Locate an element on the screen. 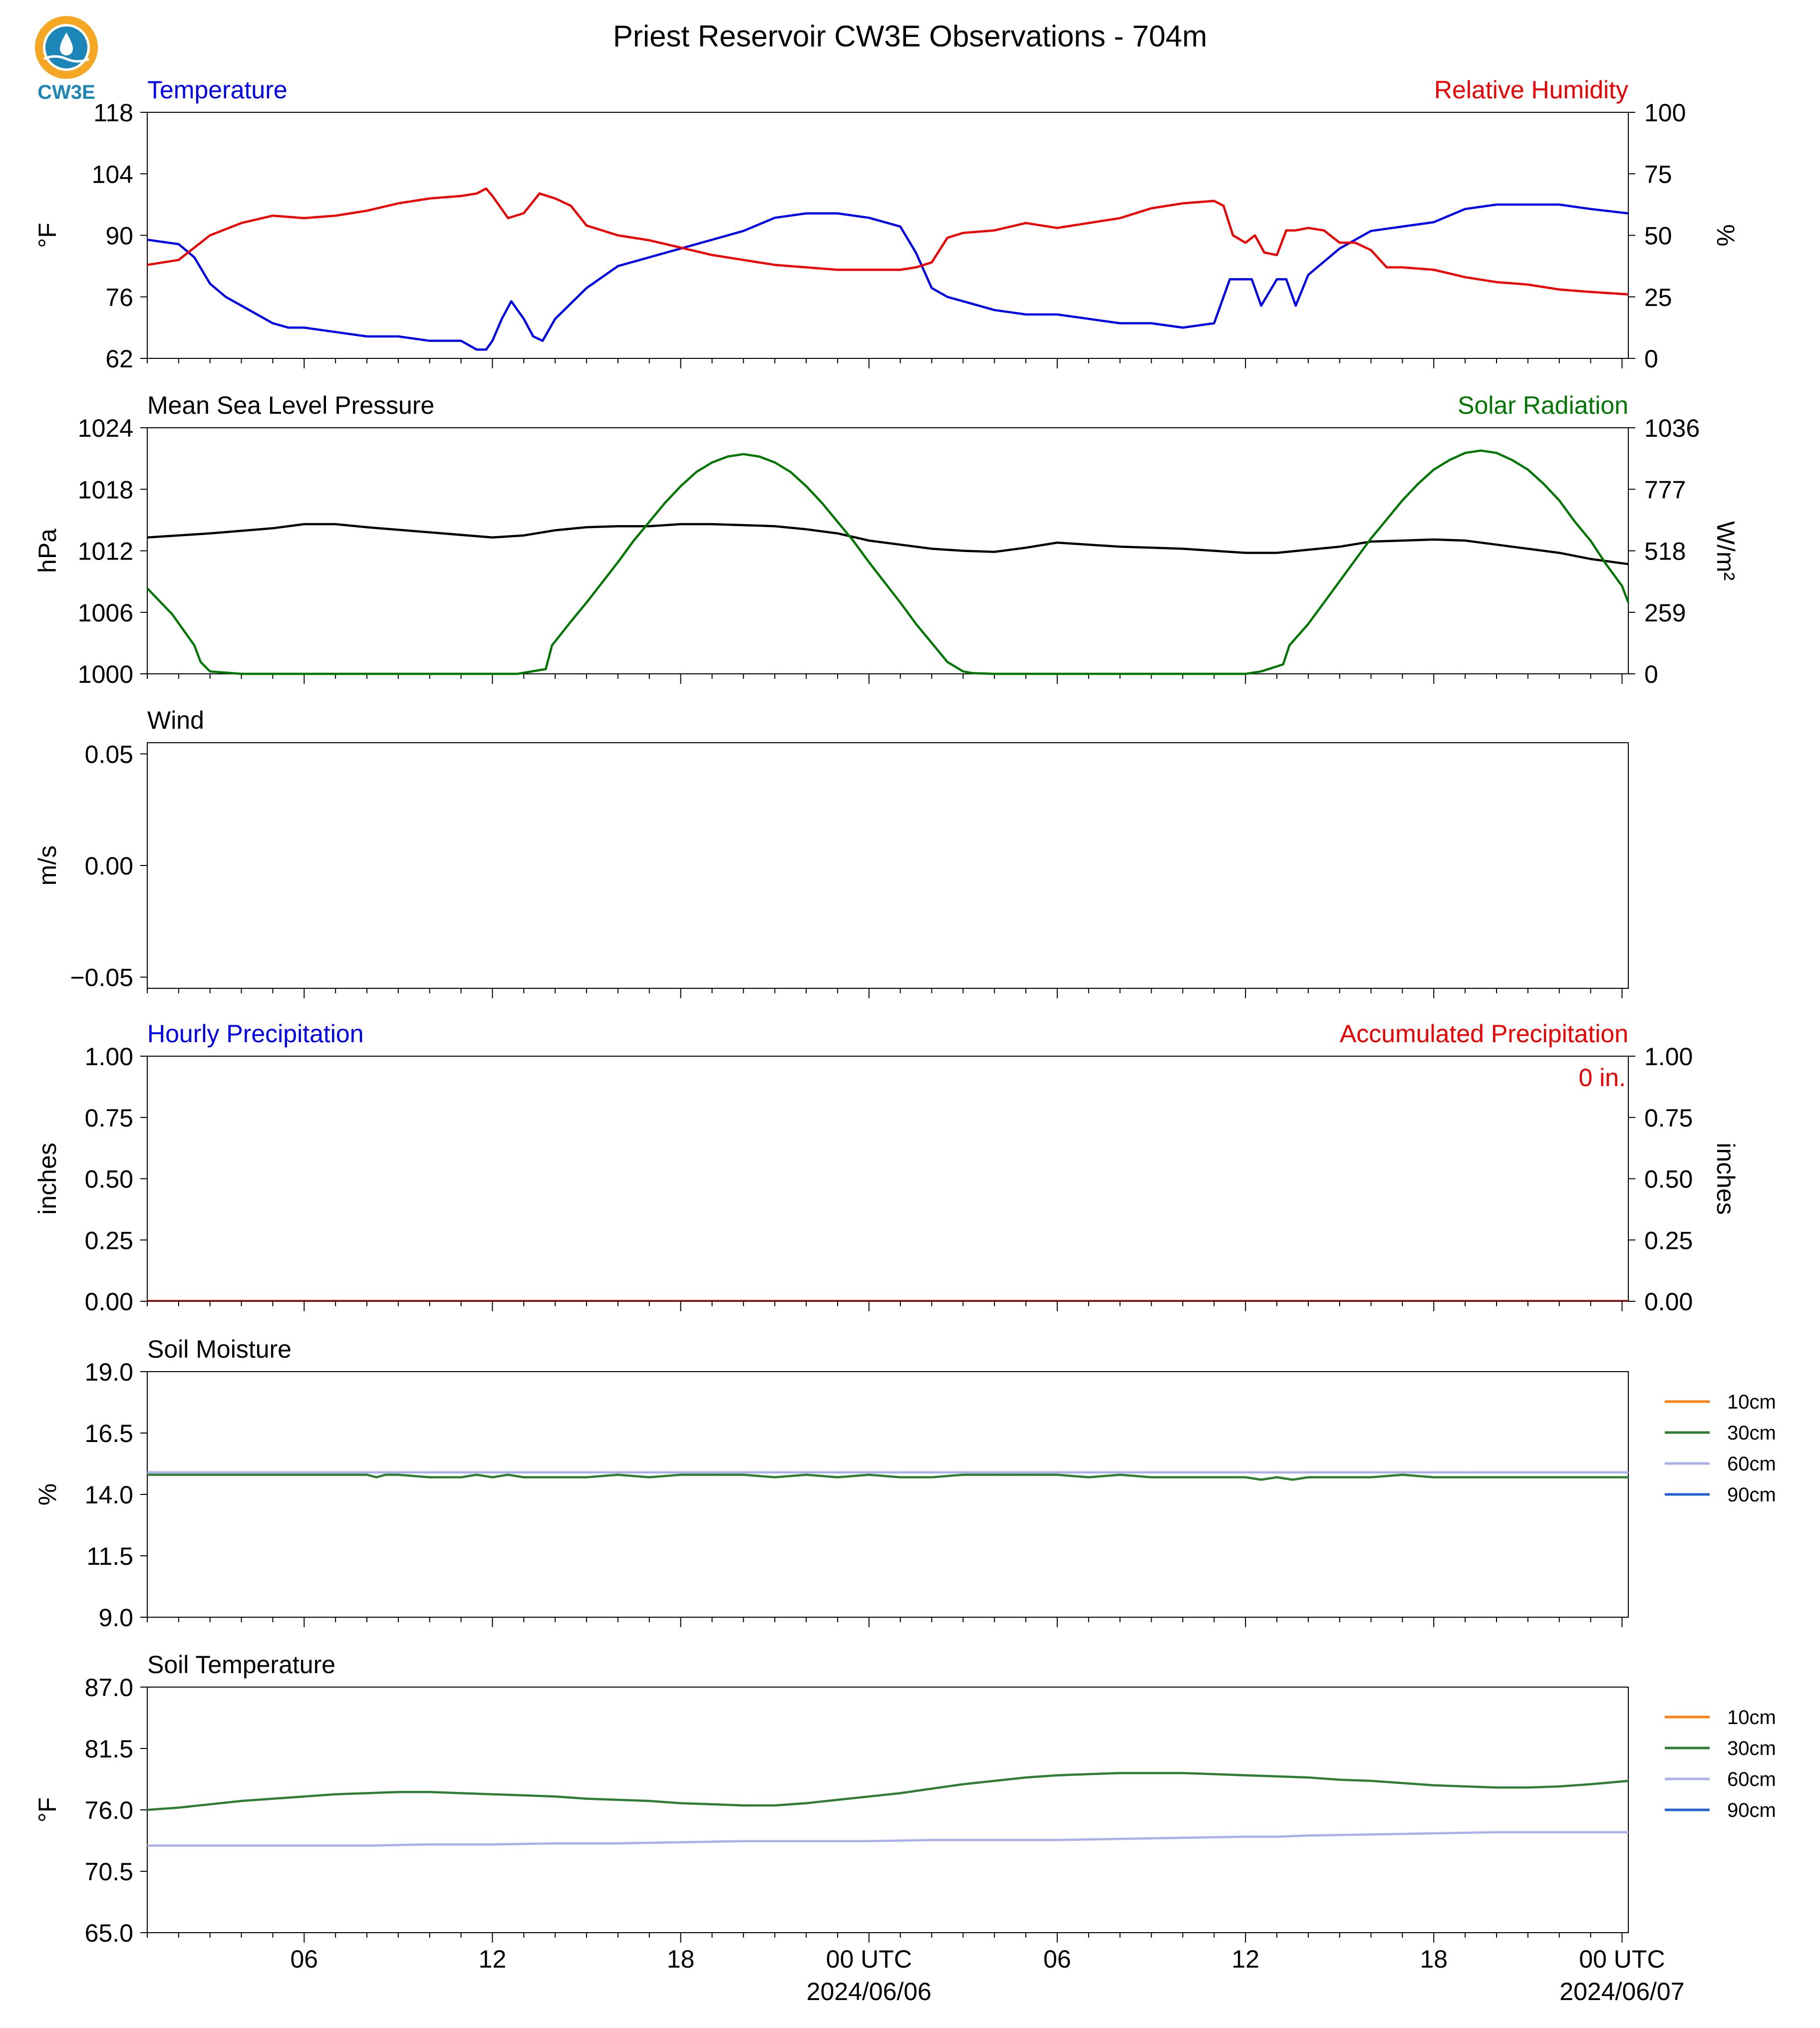 The width and height of the screenshot is (1820, 2028). x-tick-date-label: 2024/06/07 is located at coordinates (1621, 1992).